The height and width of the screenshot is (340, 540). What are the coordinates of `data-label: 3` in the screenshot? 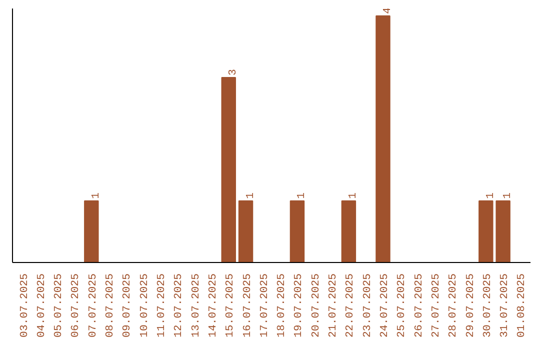 It's located at (234, 72).